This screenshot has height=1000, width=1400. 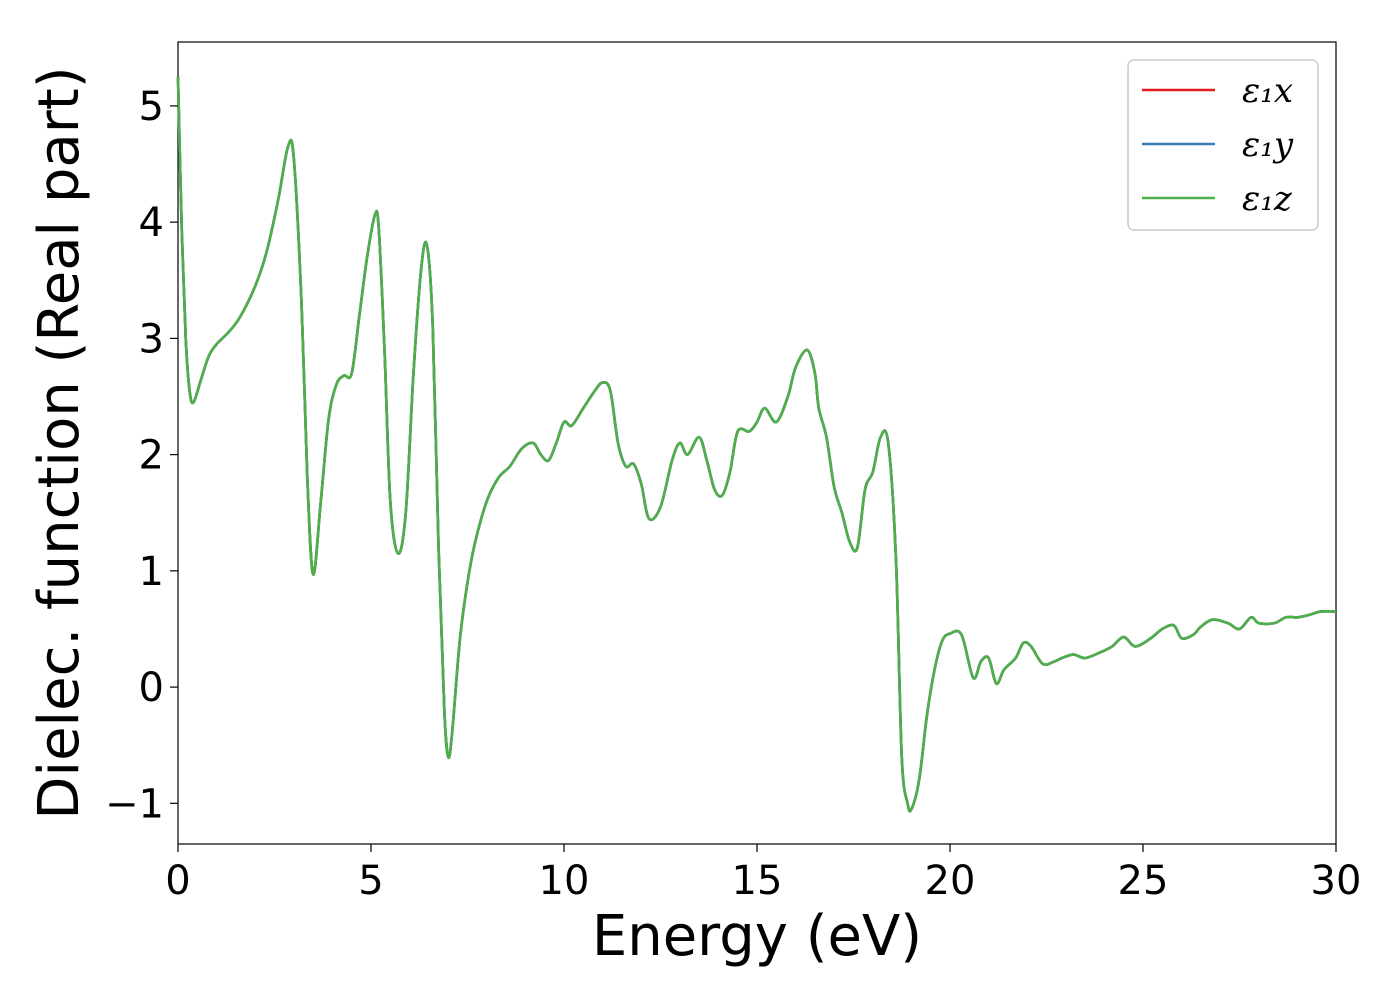 I want to click on y-tick-label: 0, so click(x=151, y=688).